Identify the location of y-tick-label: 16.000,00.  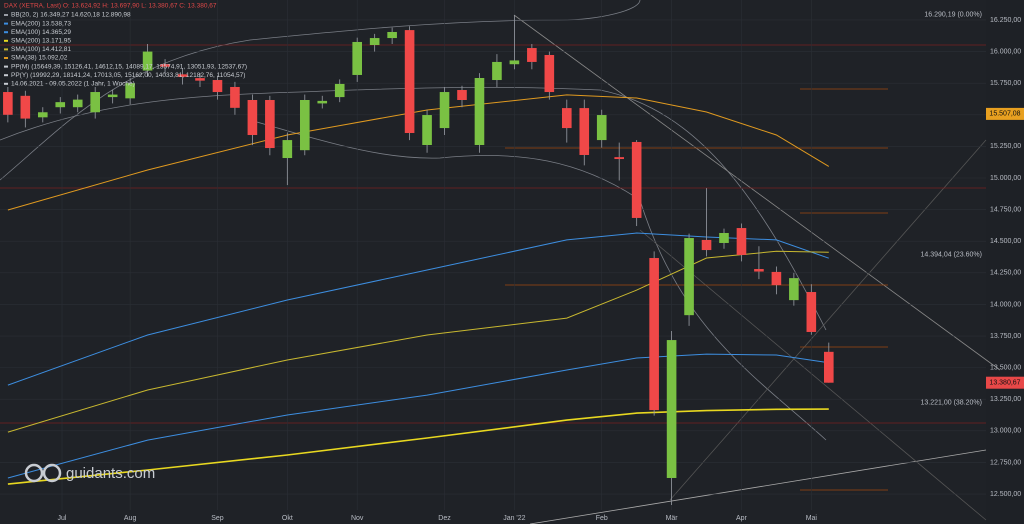
(1005, 51).